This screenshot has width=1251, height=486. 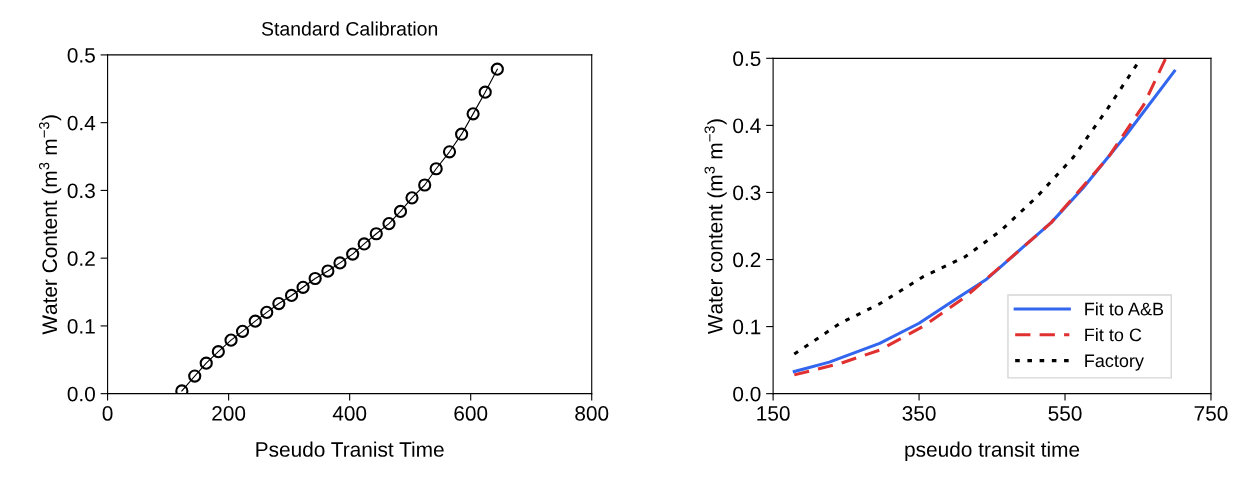 I want to click on x-tick-label: 350, so click(x=919, y=413).